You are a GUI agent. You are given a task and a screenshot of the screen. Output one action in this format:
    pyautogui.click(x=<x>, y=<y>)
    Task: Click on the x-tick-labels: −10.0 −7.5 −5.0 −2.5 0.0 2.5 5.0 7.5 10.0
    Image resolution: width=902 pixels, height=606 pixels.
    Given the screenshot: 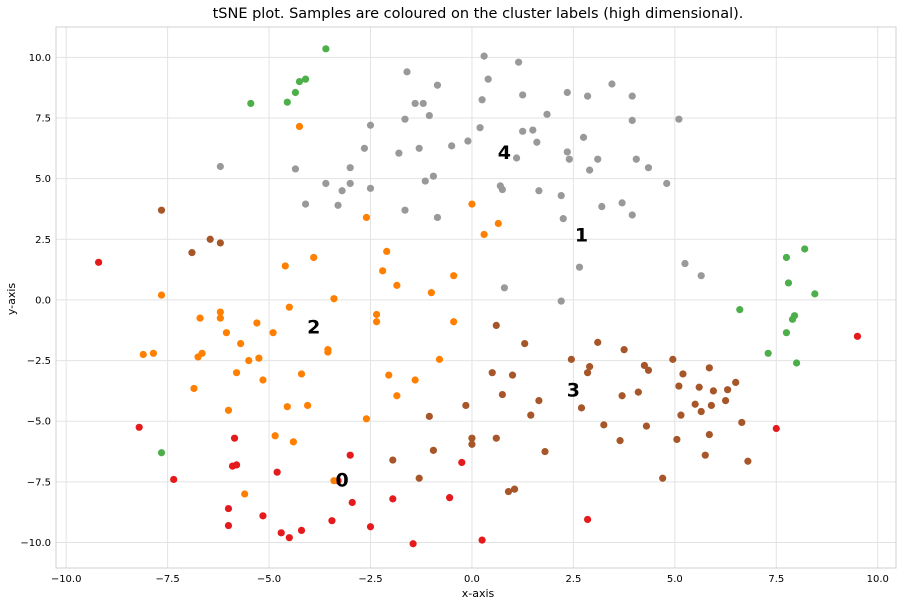 What is the action you would take?
    pyautogui.click(x=470, y=579)
    